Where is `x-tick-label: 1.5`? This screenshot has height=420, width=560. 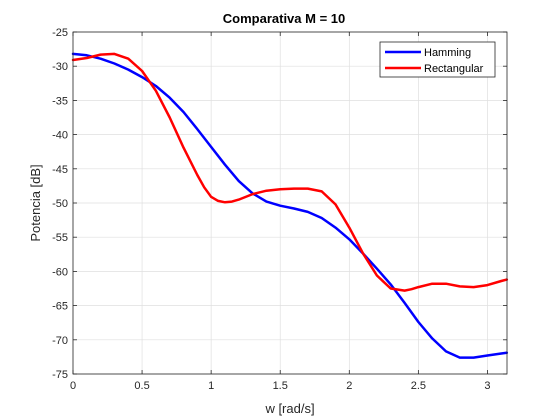
x-tick-label: 1.5 is located at coordinates (280, 386).